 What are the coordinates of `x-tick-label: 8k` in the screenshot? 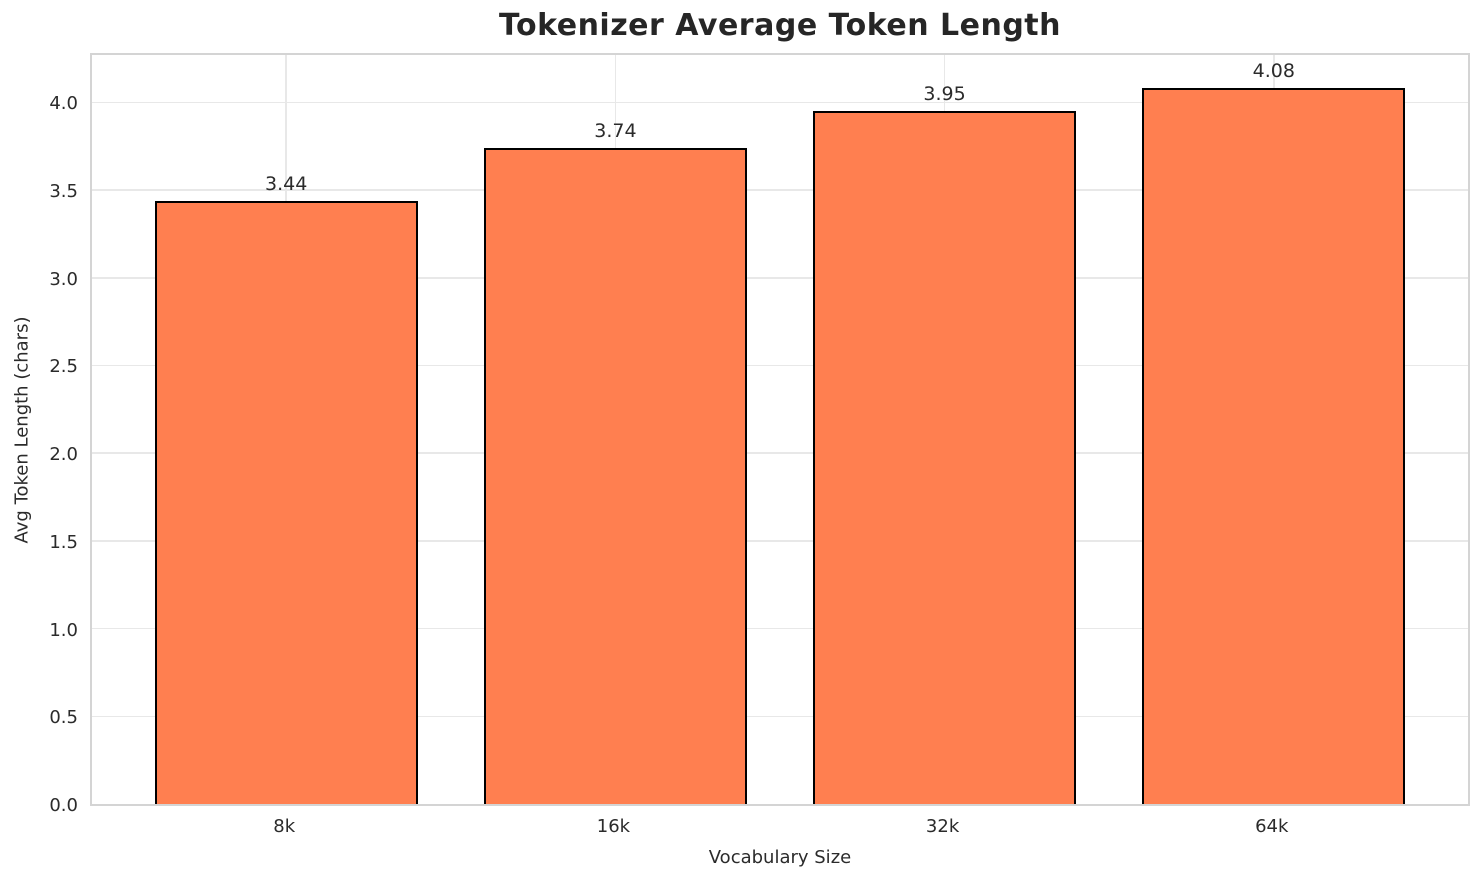 It's located at (284, 826).